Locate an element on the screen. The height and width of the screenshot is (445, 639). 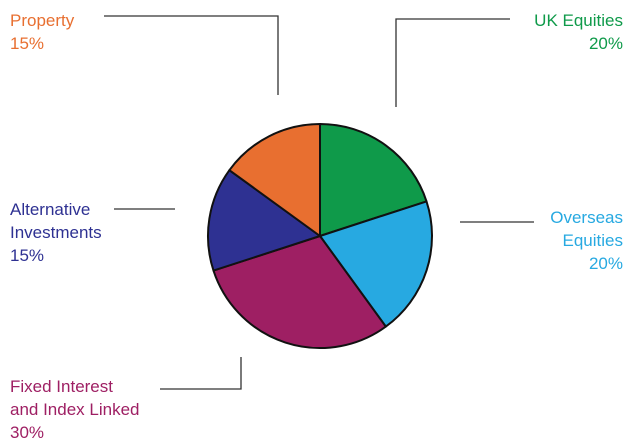
pie-slice-property is located at coordinates (274, 180).